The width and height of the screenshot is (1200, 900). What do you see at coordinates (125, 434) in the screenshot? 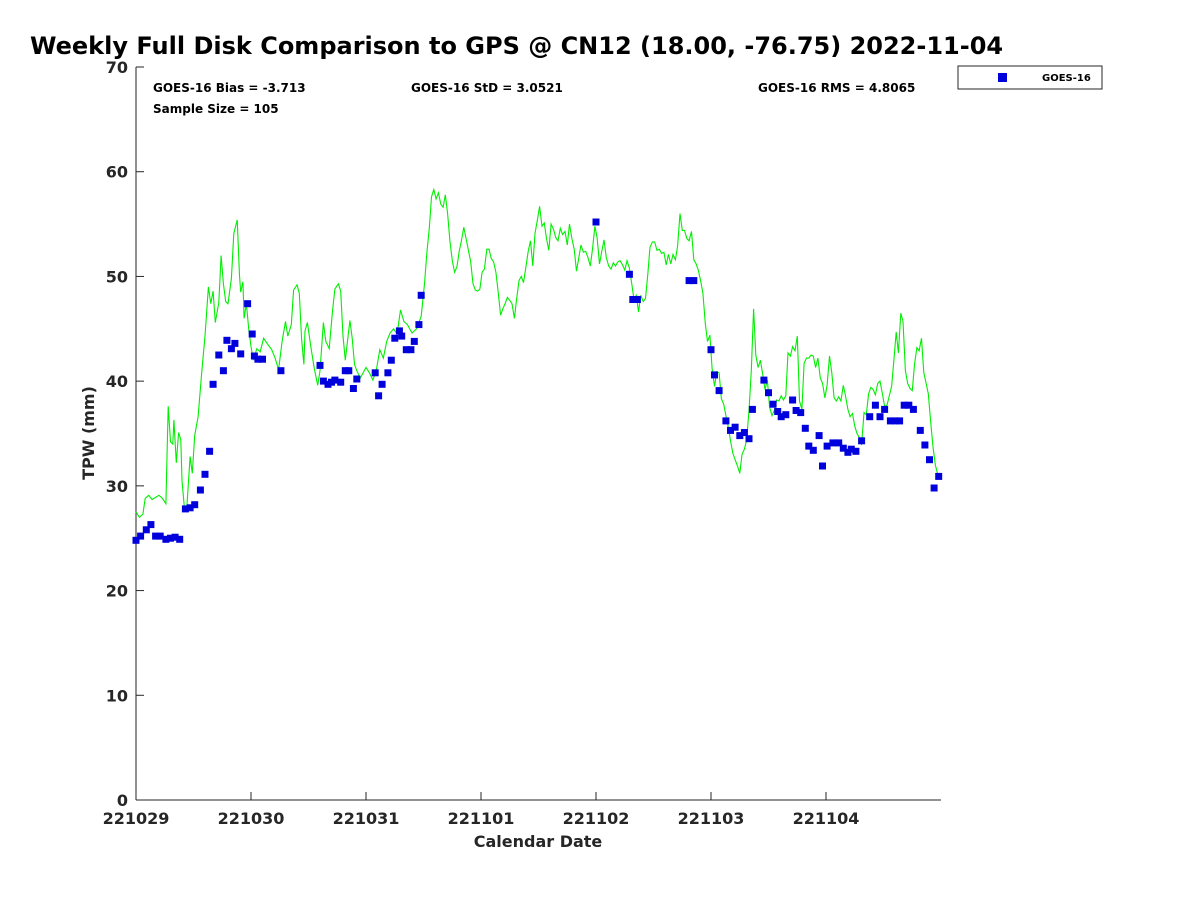
I see `y-axis-ticks: 0 10 20 30 40 50 60 70` at bounding box center [125, 434].